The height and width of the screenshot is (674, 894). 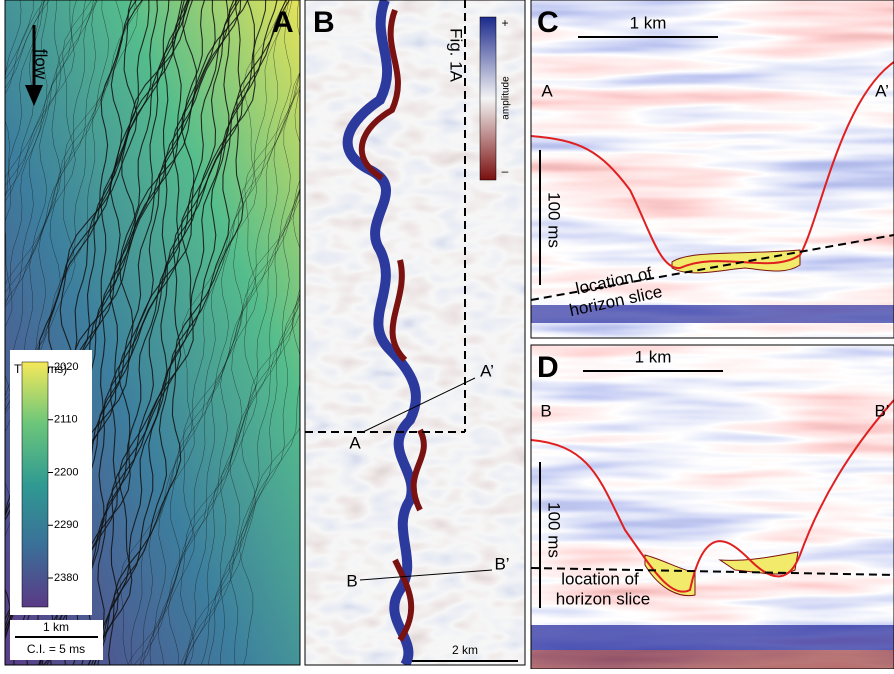 I want to click on contour-interval: C.I. = 5 ms, so click(x=56, y=649).